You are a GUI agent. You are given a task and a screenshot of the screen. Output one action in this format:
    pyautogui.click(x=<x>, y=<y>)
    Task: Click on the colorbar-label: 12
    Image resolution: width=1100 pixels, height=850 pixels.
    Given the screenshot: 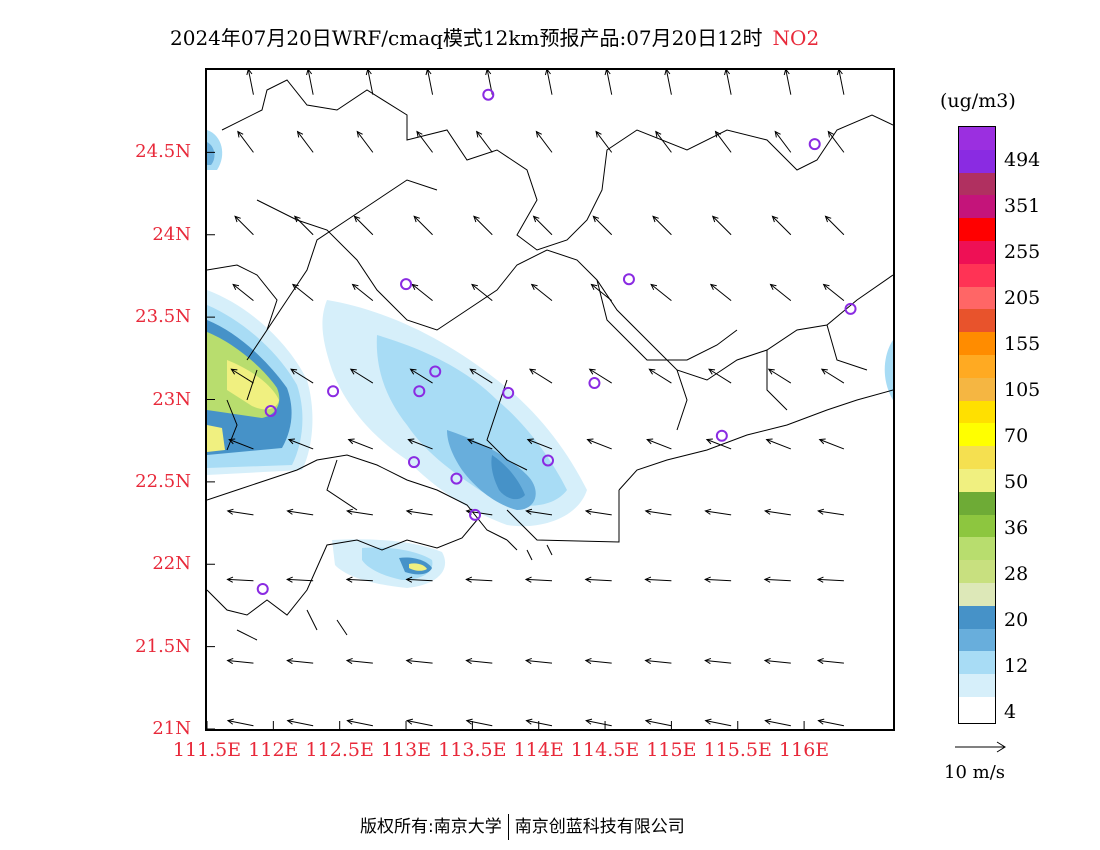 What is the action you would take?
    pyautogui.click(x=1016, y=665)
    